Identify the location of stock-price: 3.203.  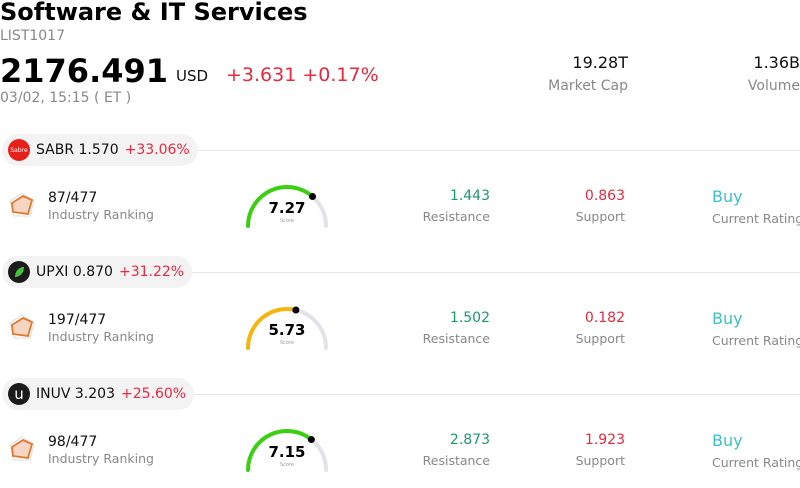
(94, 394).